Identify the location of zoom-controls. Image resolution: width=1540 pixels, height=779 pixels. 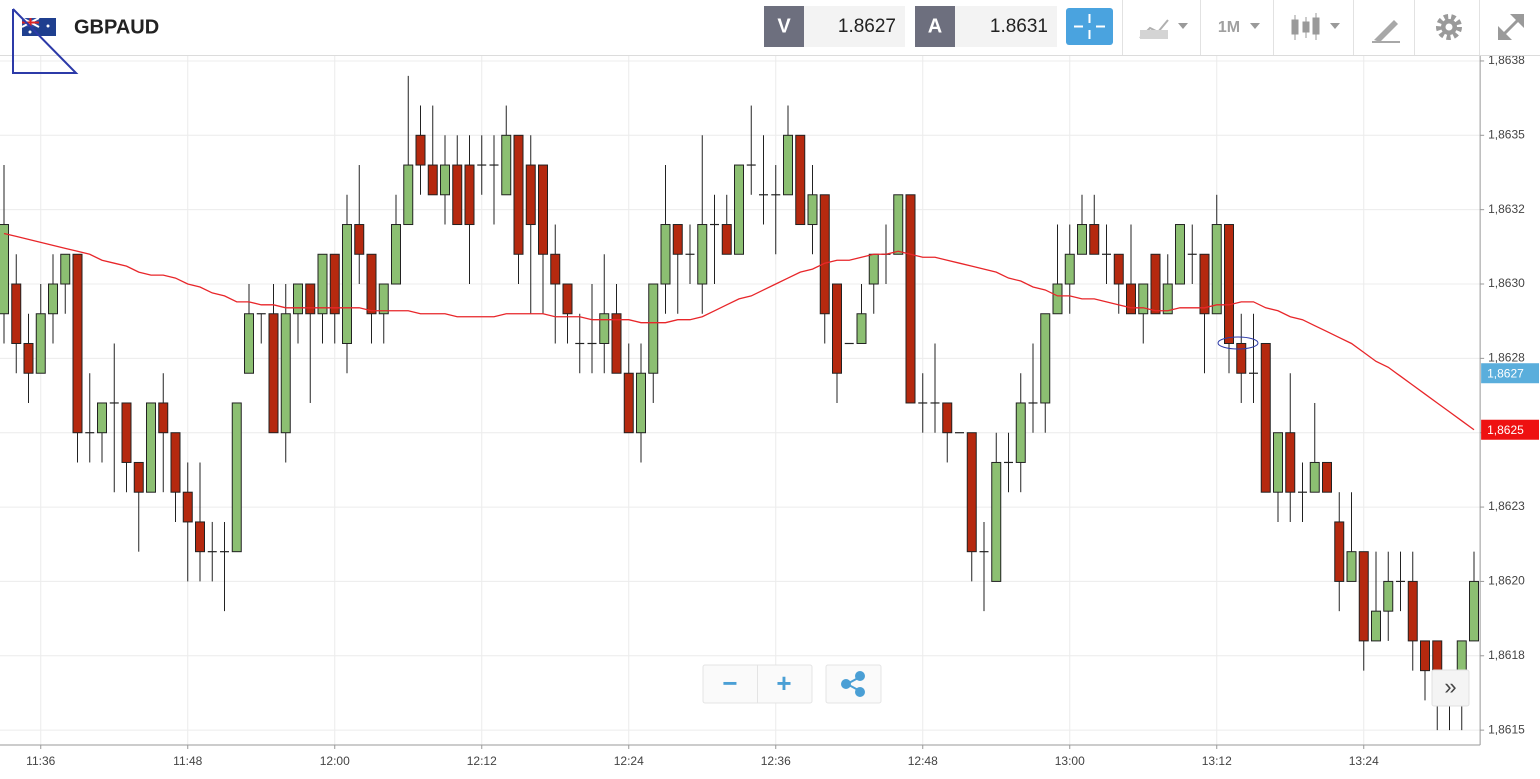
(792, 684).